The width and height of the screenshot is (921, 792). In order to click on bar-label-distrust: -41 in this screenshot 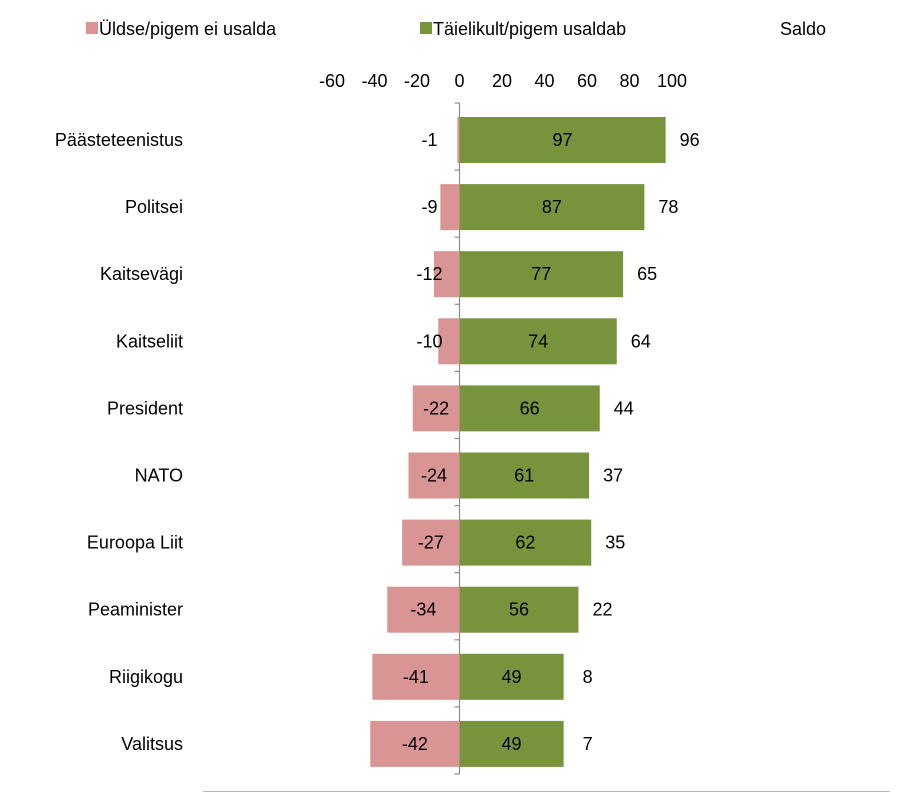, I will do `click(416, 677)`.